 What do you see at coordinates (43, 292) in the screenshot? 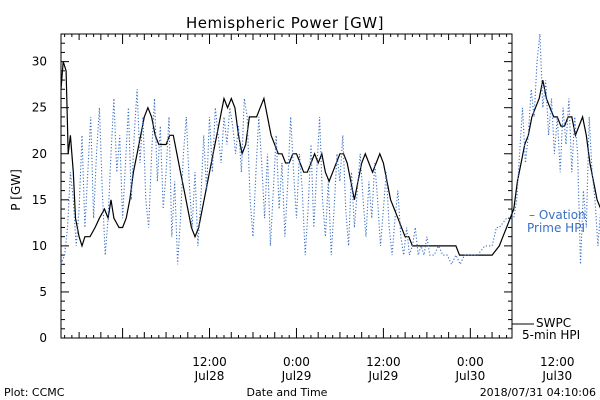
I see `y-tick-label: 5` at bounding box center [43, 292].